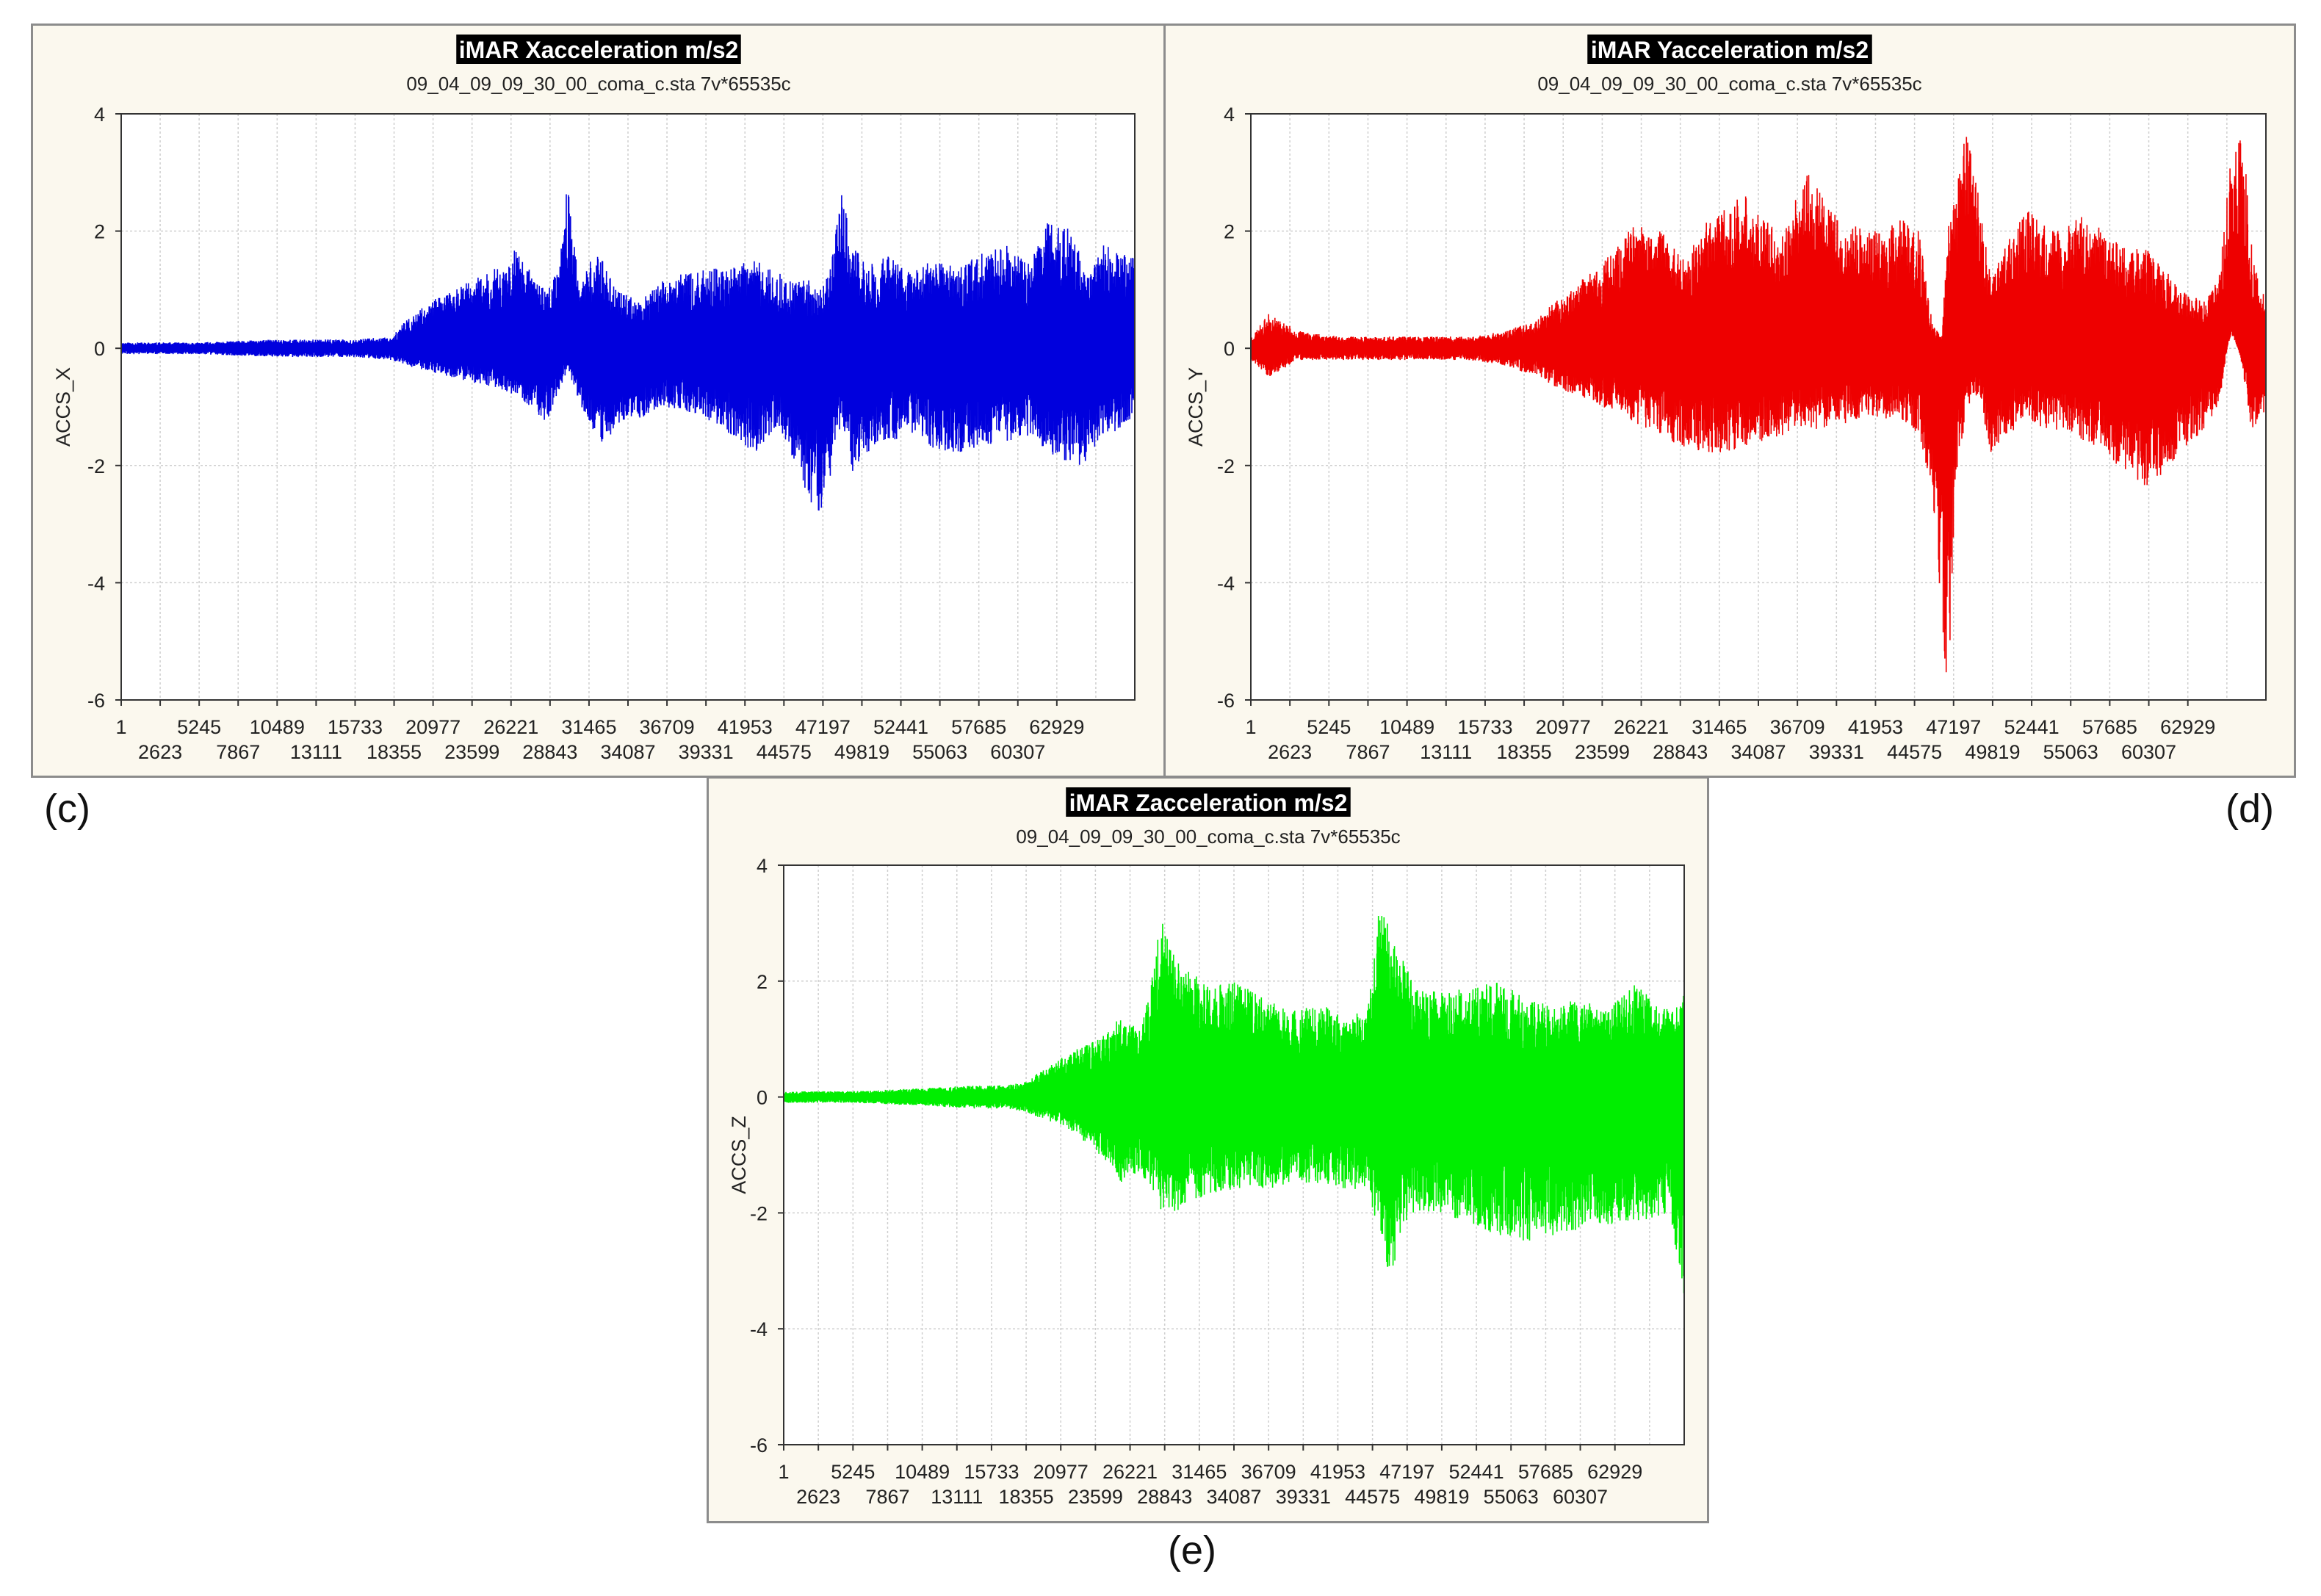  I want to click on chart-title: iMAR Yacceleration m/s2, so click(1729, 49).